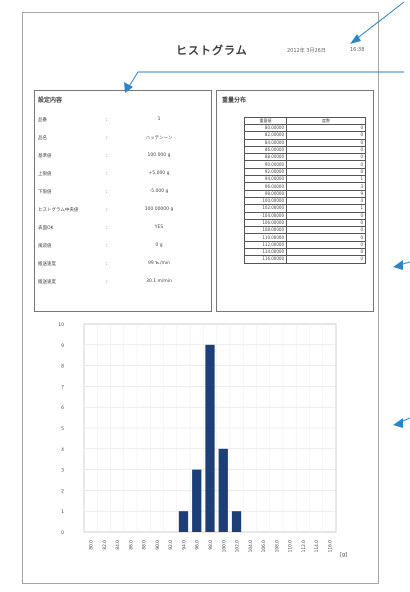  Describe the element at coordinates (211, 545) in the screenshot. I see `x-tick-label: 98.0` at that location.